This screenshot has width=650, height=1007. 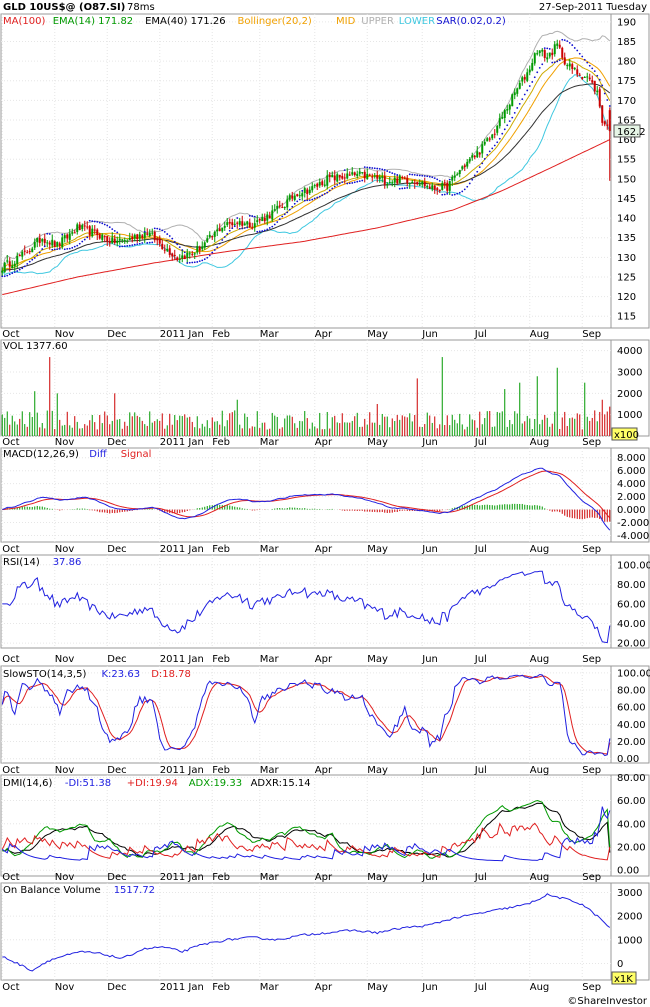 I want to click on month-label: Mar, so click(x=270, y=549).